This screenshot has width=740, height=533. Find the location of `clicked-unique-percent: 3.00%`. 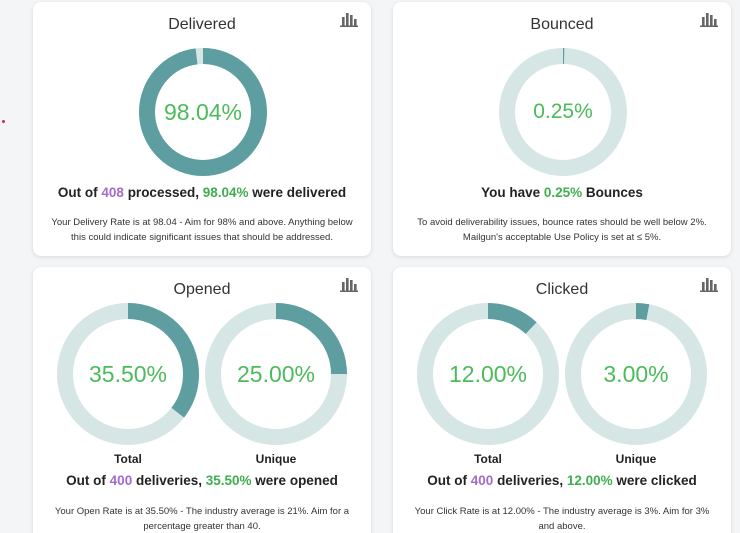

clicked-unique-percent: 3.00% is located at coordinates (636, 373).